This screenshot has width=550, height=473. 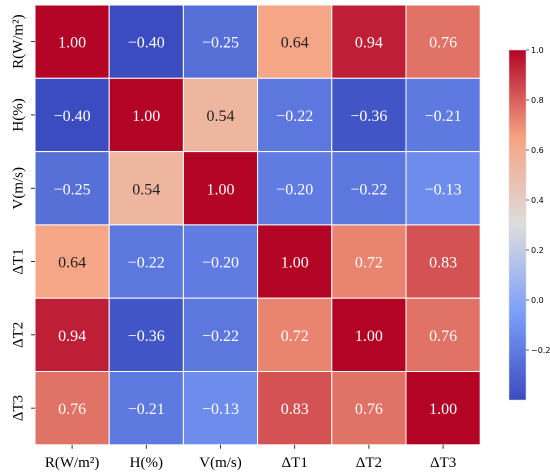 I want to click on heatmap-cell-value-r4-c5: 0.76, so click(x=443, y=336).